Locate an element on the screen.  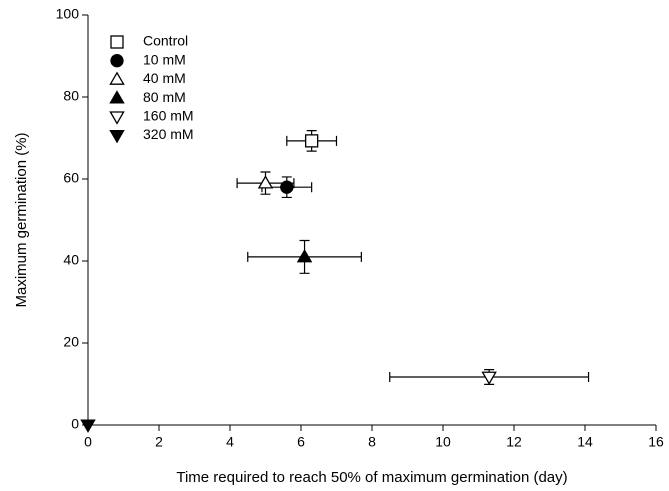
x-tick-label: 2 is located at coordinates (159, 442).